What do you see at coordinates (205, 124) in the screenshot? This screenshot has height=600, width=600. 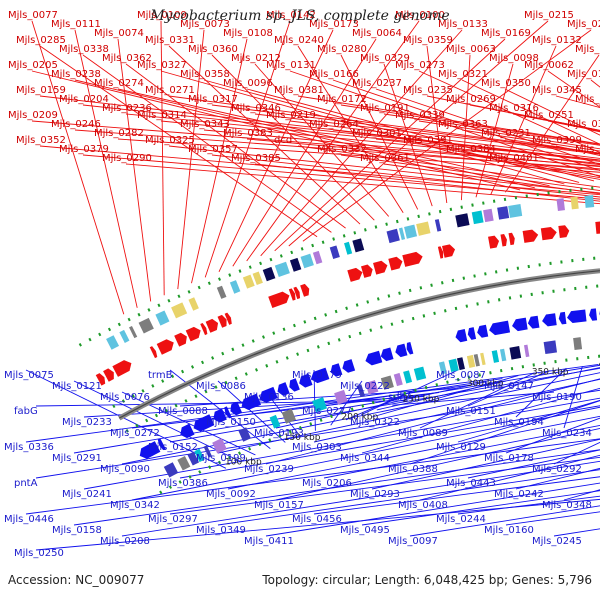 I see `forward-gene-label: Mjls_0343` at bounding box center [205, 124].